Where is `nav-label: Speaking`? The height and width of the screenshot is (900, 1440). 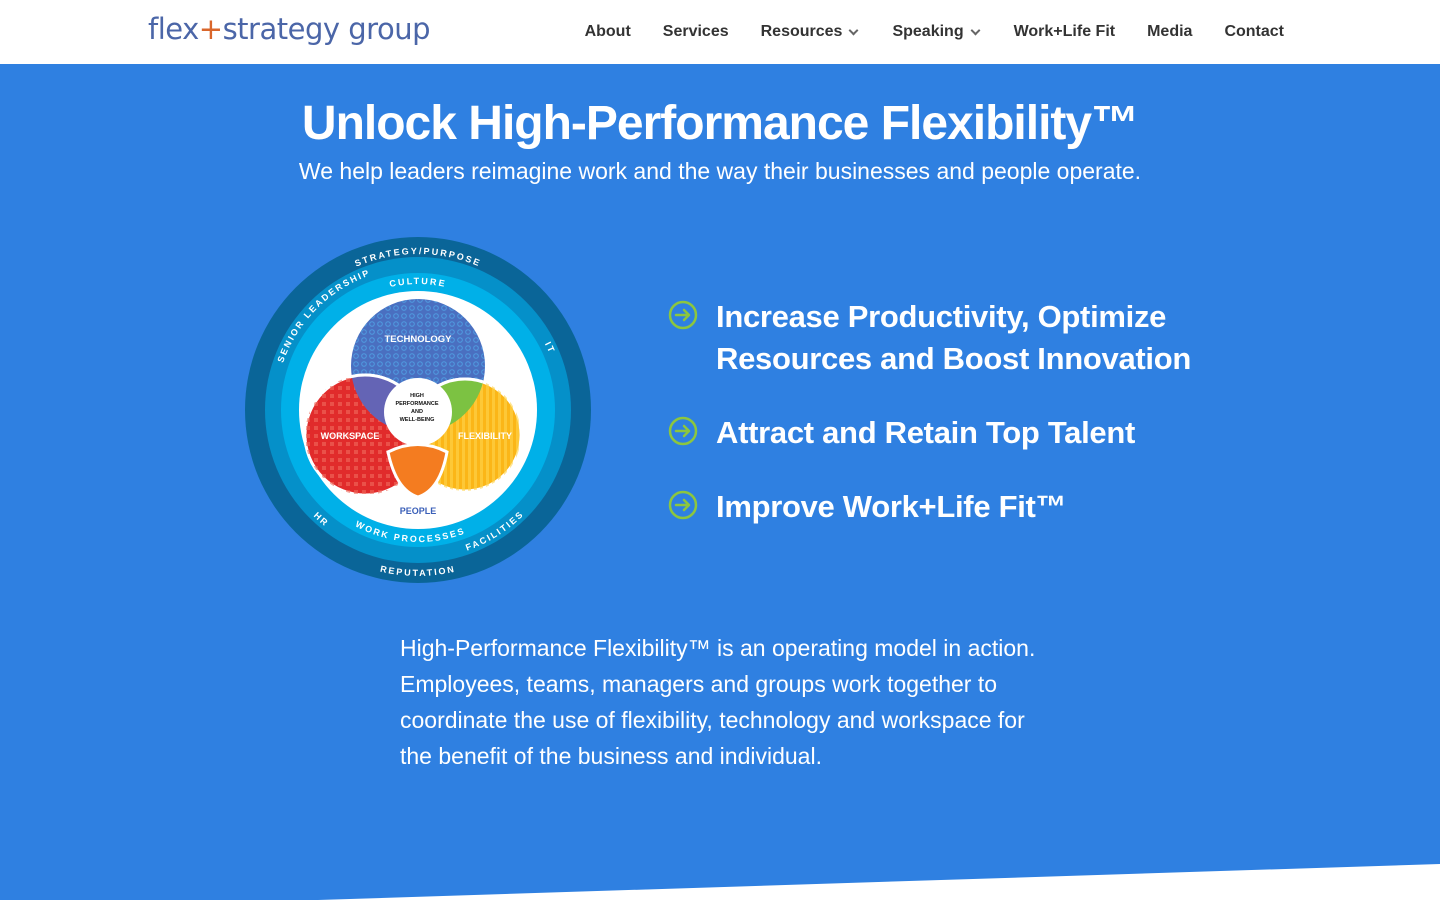 nav-label: Speaking is located at coordinates (928, 31).